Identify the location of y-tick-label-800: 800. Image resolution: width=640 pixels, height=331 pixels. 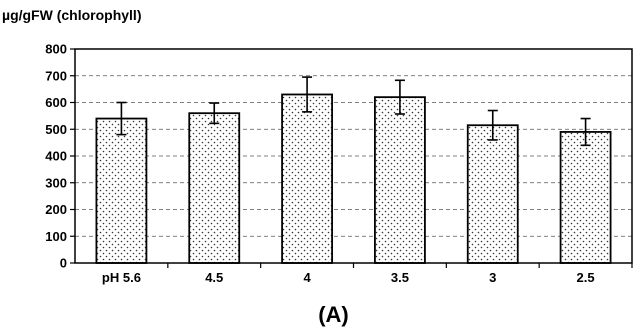
(56, 49).